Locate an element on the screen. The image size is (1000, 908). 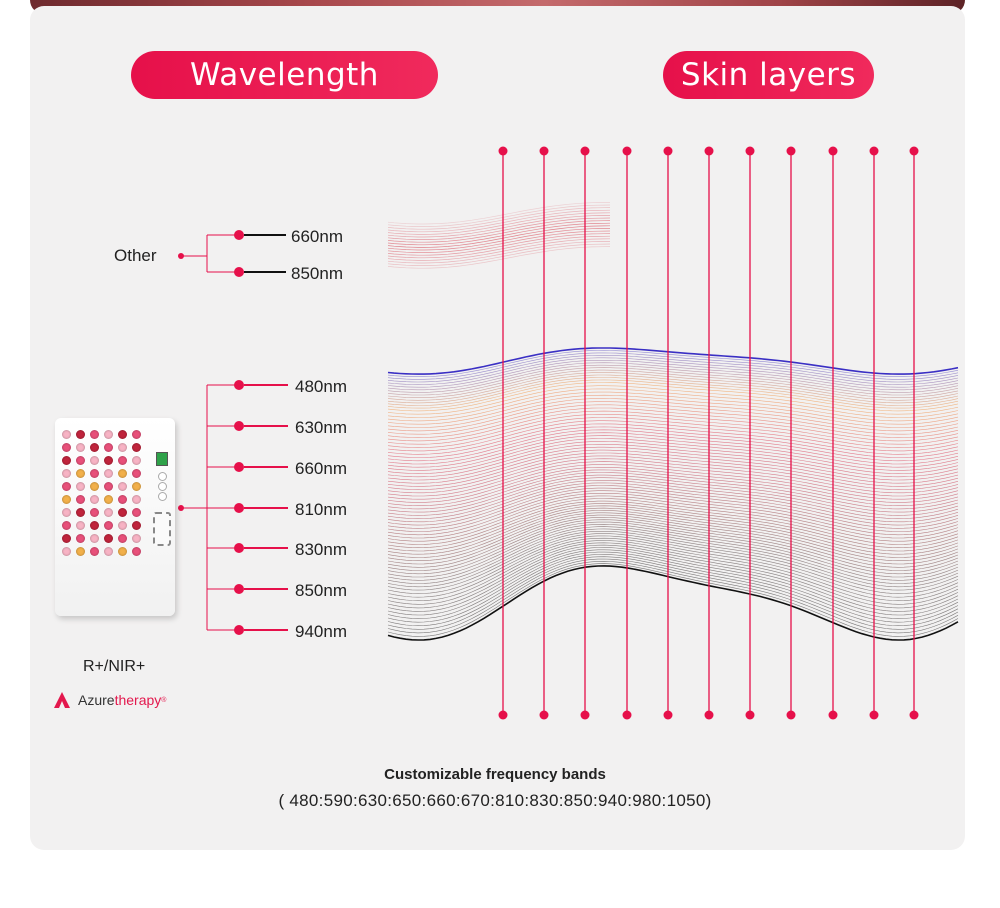
wavelength-item-630: 630nm is located at coordinates (321, 427).